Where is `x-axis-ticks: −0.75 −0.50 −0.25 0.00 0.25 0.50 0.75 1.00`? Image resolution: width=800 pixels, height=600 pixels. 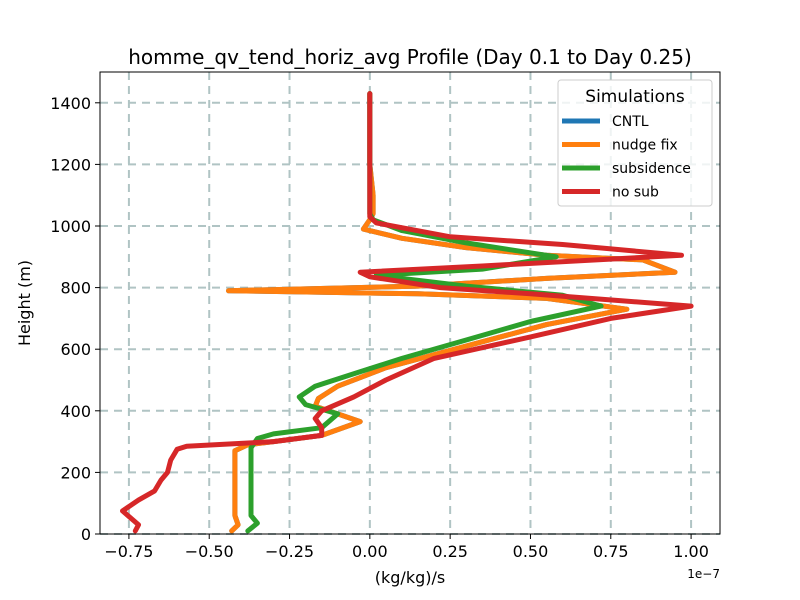
x-axis-ticks: −0.75 −0.50 −0.25 0.00 0.25 0.50 0.75 1.00 is located at coordinates (406, 547).